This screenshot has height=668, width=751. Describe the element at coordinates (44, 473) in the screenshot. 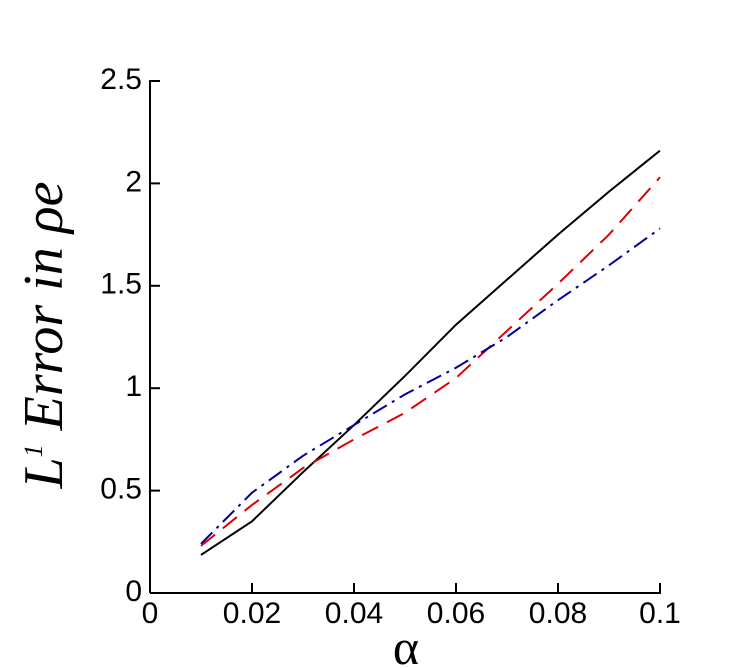

I see `y-label-base: L` at that location.